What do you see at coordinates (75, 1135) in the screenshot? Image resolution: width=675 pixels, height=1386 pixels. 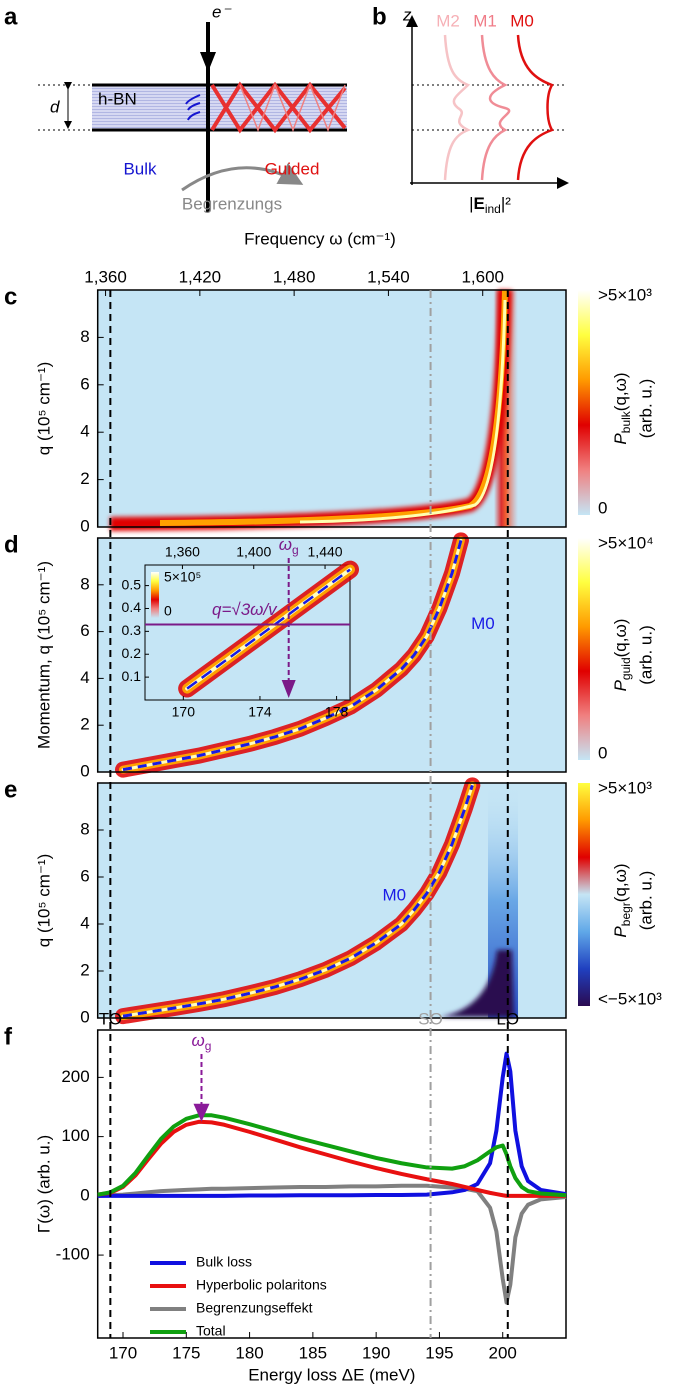 I see `y-tick-label: 100` at bounding box center [75, 1135].